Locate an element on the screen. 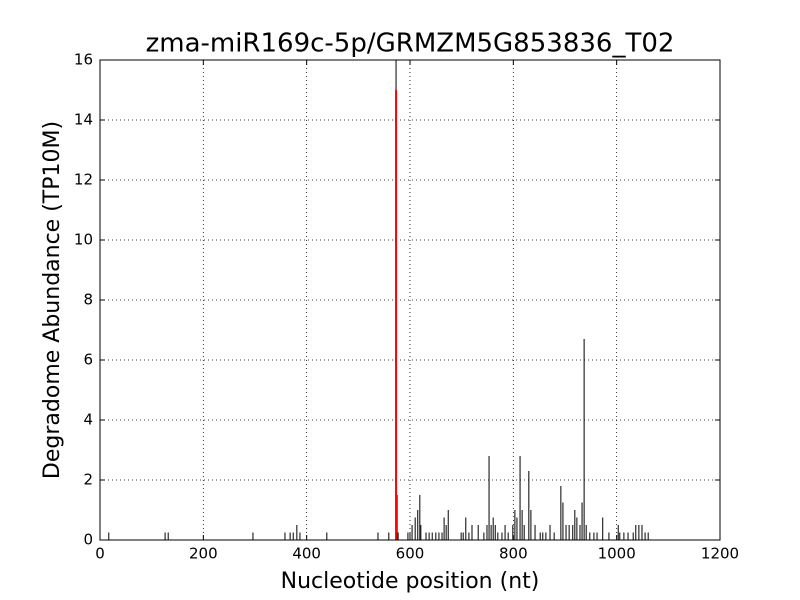 The height and width of the screenshot is (600, 800). y-tick-label: 8 is located at coordinates (88, 300).